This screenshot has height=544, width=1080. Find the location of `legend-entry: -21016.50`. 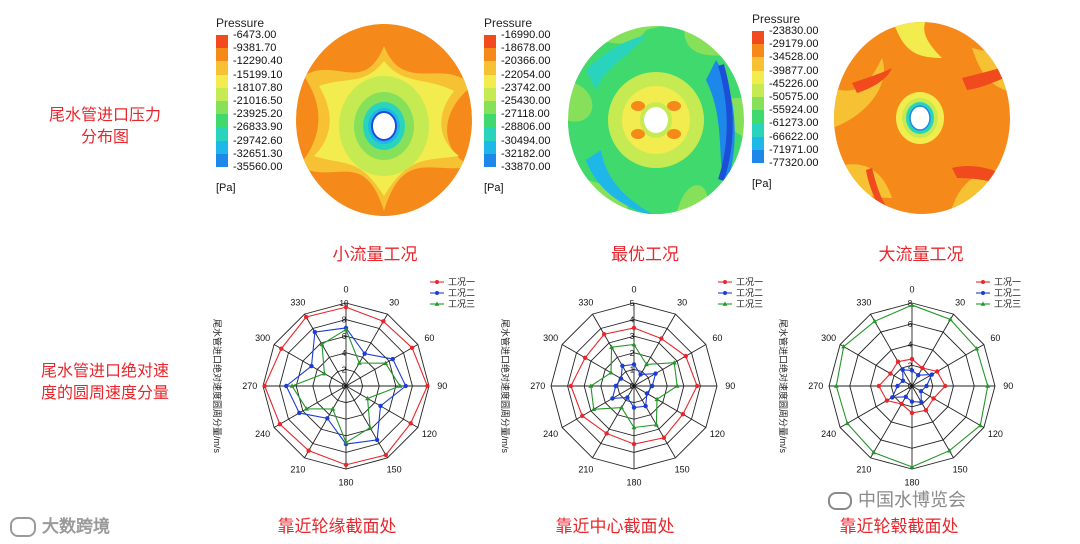

legend-entry: -21016.50 is located at coordinates (263, 105).